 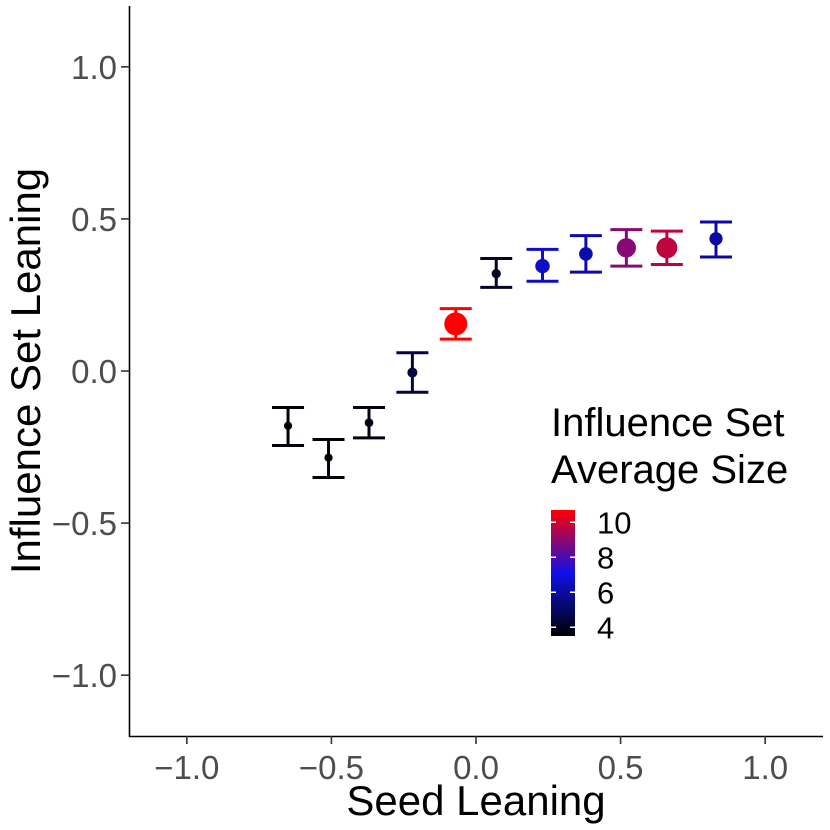 What do you see at coordinates (25, 371) in the screenshot?
I see `y-axis-title: Influence Set Leaning` at bounding box center [25, 371].